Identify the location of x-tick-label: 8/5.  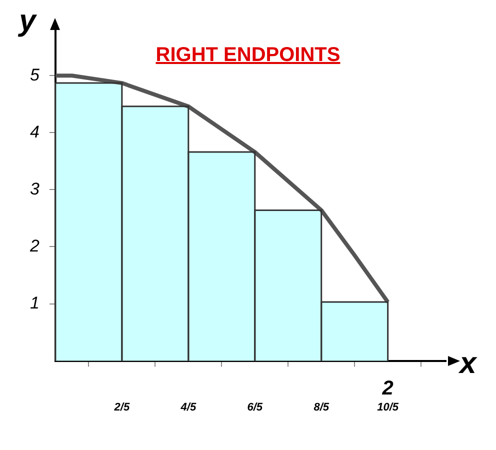
(322, 407).